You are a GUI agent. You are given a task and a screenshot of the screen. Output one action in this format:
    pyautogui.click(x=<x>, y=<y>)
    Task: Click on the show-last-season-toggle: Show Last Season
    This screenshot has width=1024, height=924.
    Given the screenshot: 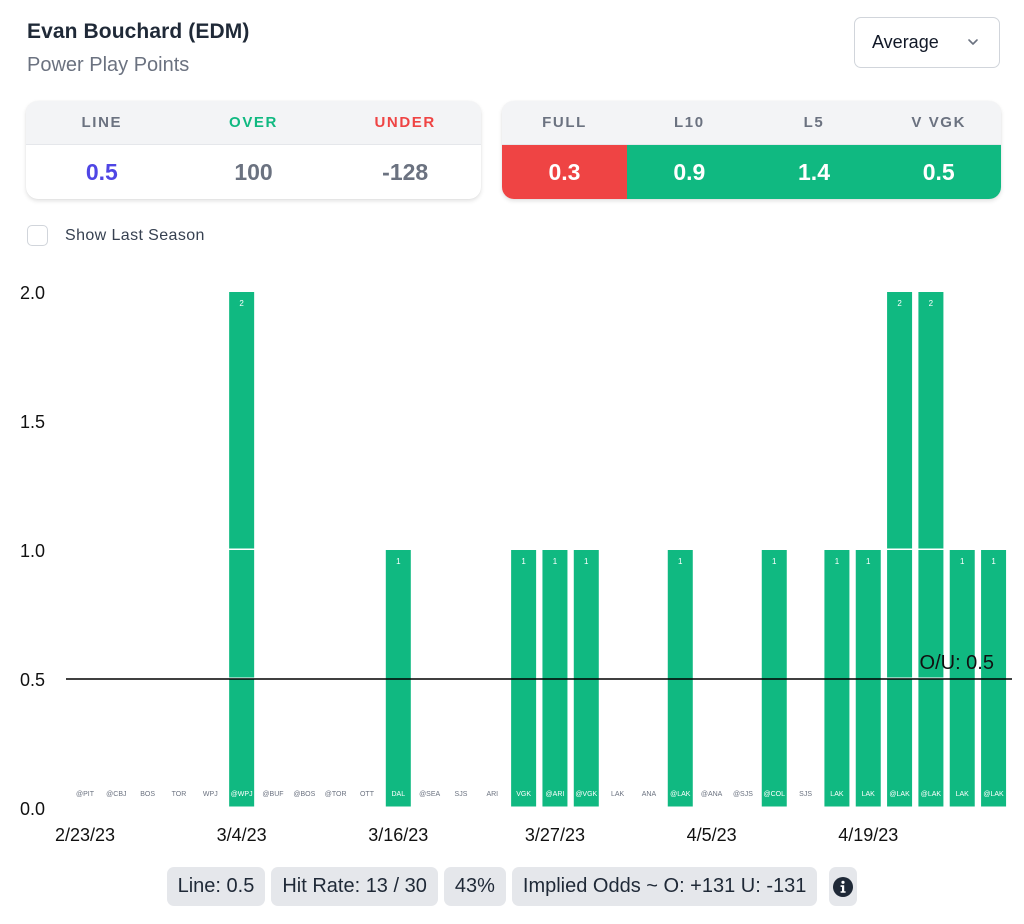 What is the action you would take?
    pyautogui.click(x=116, y=235)
    